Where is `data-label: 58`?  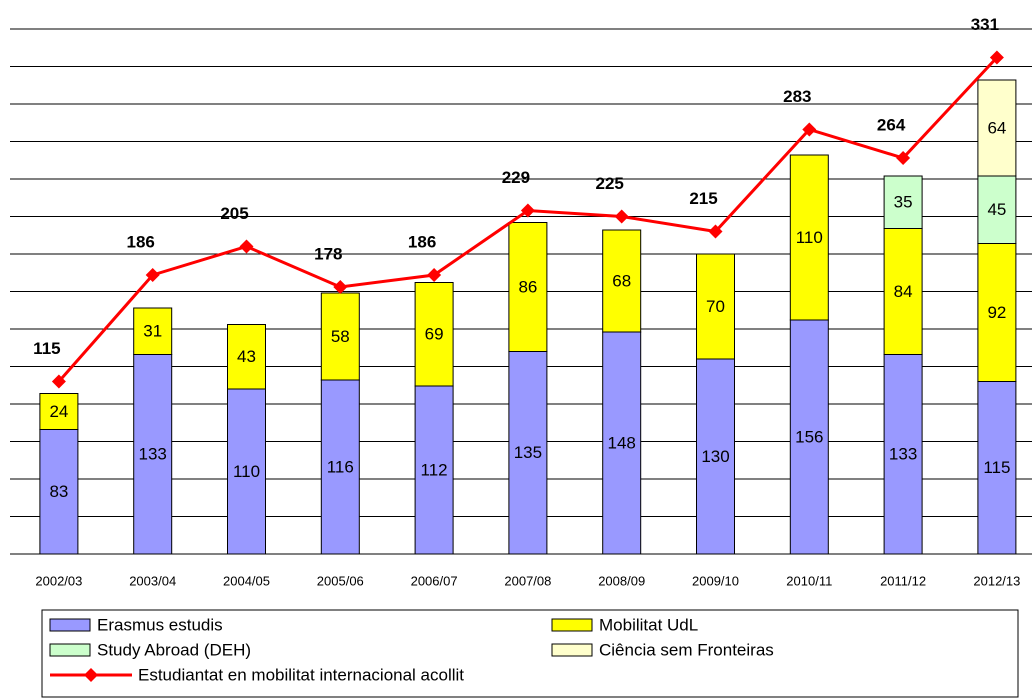 data-label: 58 is located at coordinates (340, 336).